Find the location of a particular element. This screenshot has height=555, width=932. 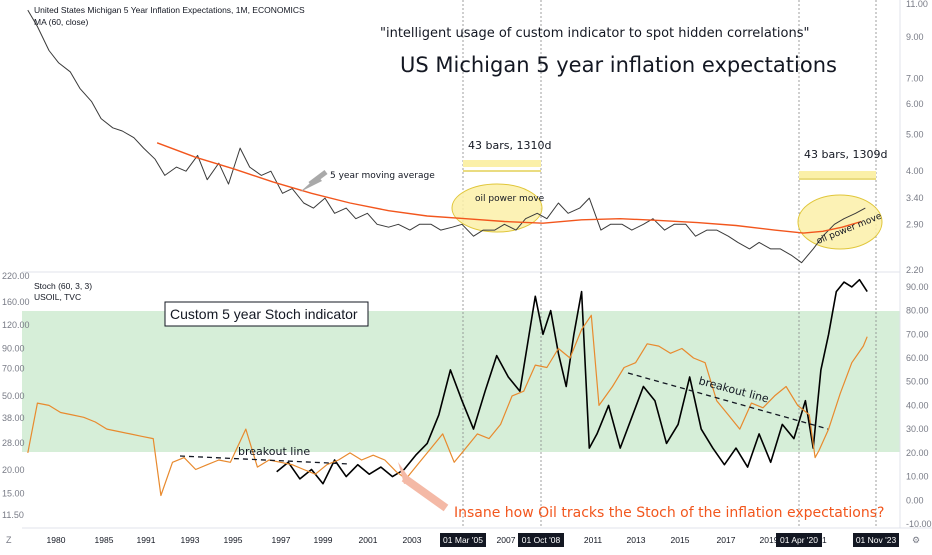

bottom-left-tick: 70.00 is located at coordinates (13, 369).